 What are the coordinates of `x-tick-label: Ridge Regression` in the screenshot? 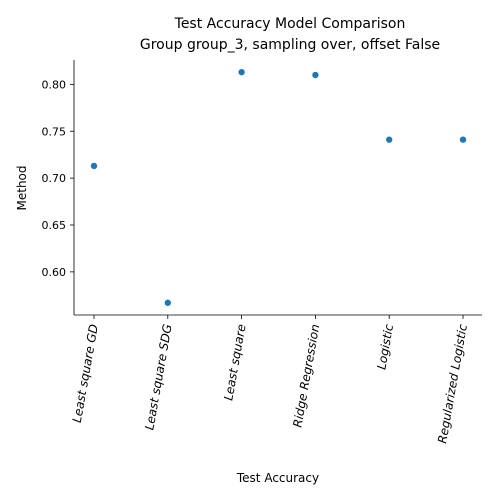 It's located at (306, 375).